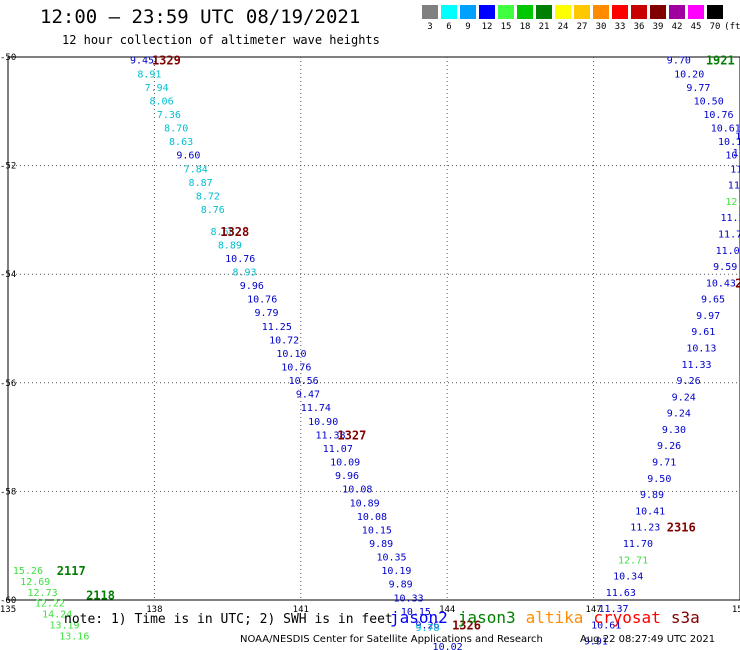 The height and width of the screenshot is (650, 740). What do you see at coordinates (196, 169) in the screenshot?
I see `wave-height-label: 7.84` at bounding box center [196, 169].